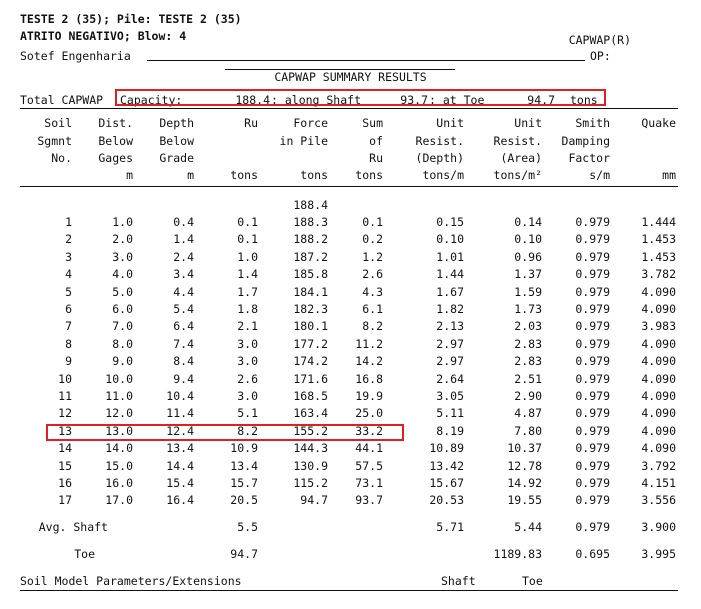 The image size is (701, 609). Describe the element at coordinates (247, 239) in the screenshot. I see `table-row-2-col-4: 0.1` at that location.